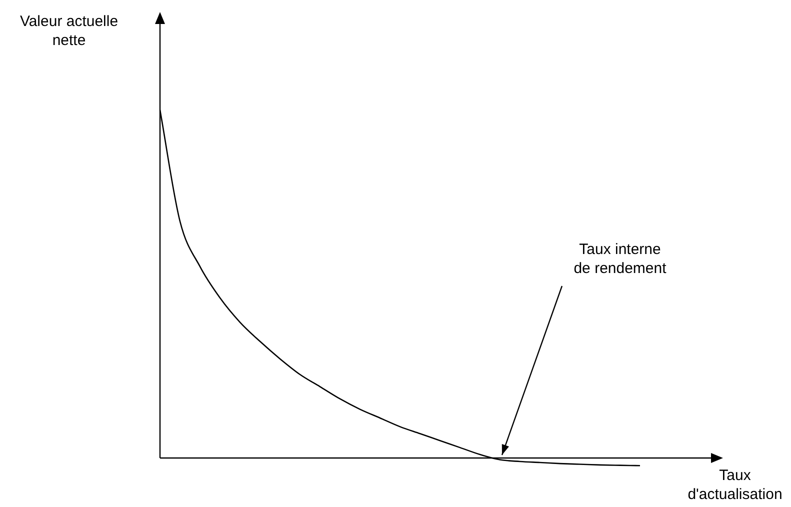 The image size is (791, 507). I want to click on annotation: Taux interne de rendement, so click(621, 258).